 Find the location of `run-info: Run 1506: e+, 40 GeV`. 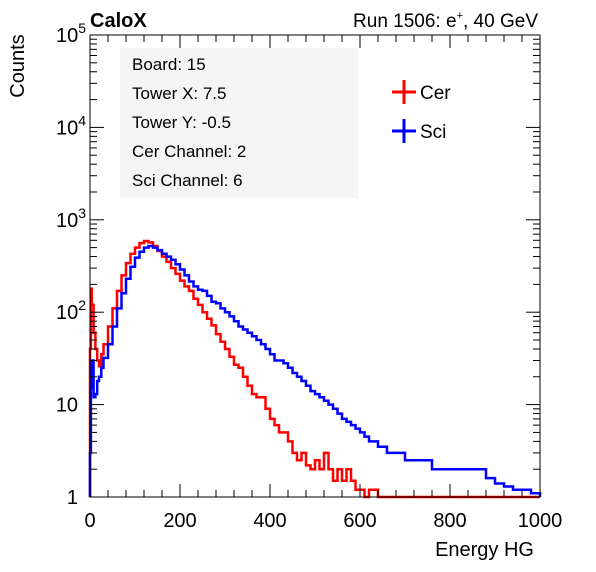

run-info: Run 1506: e+, 40 GeV is located at coordinates (445, 21).